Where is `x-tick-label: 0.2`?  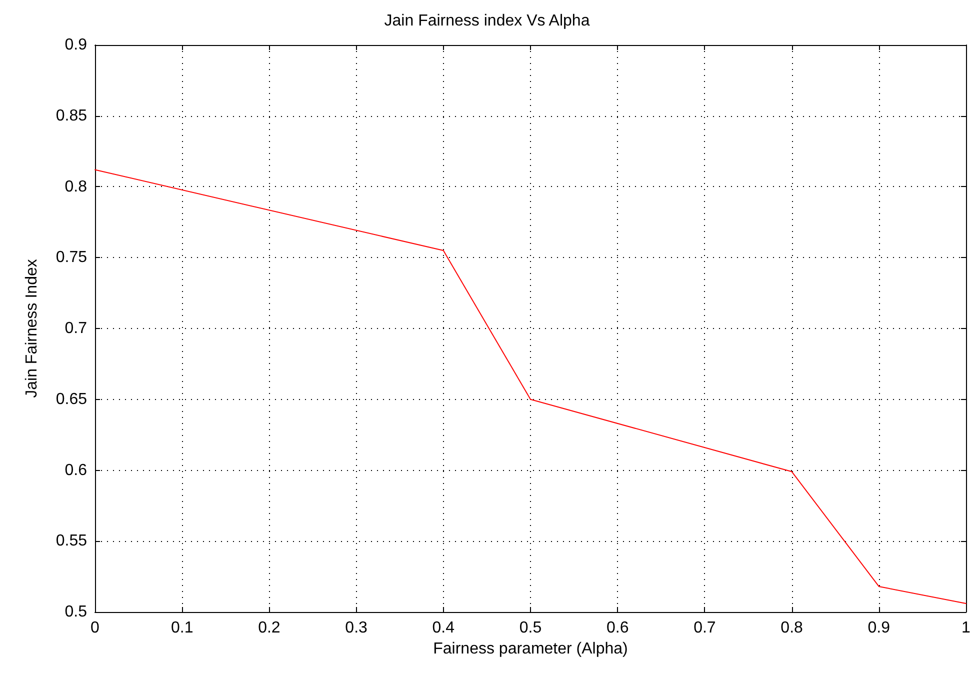
x-tick-label: 0.2 is located at coordinates (269, 628).